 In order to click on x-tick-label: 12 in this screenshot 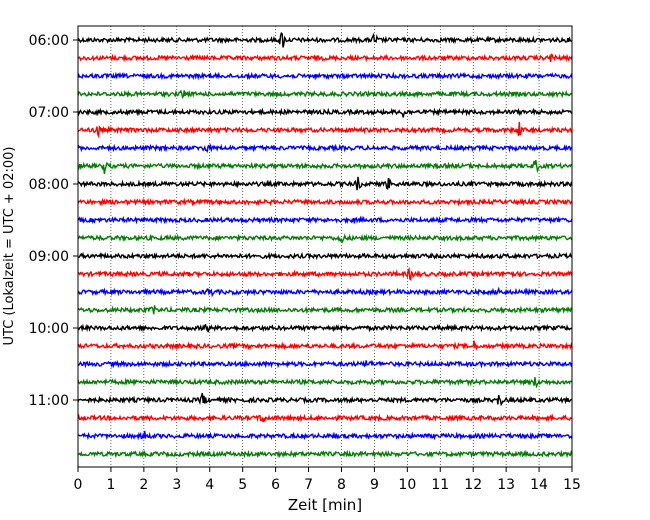, I will do `click(473, 485)`.